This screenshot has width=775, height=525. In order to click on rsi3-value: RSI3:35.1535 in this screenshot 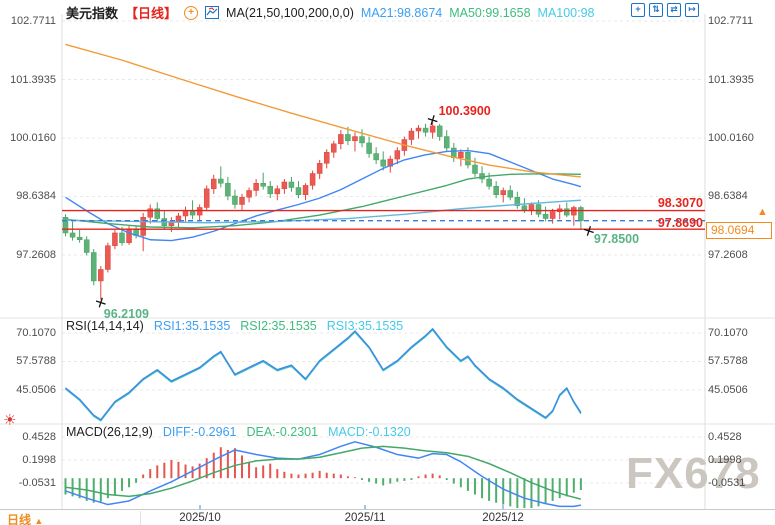, I will do `click(365, 326)`.